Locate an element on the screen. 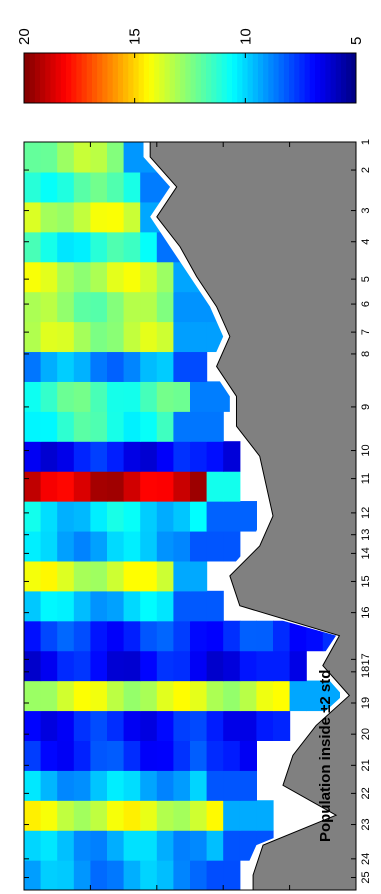  station-tick-label: 1 is located at coordinates (366, 142).